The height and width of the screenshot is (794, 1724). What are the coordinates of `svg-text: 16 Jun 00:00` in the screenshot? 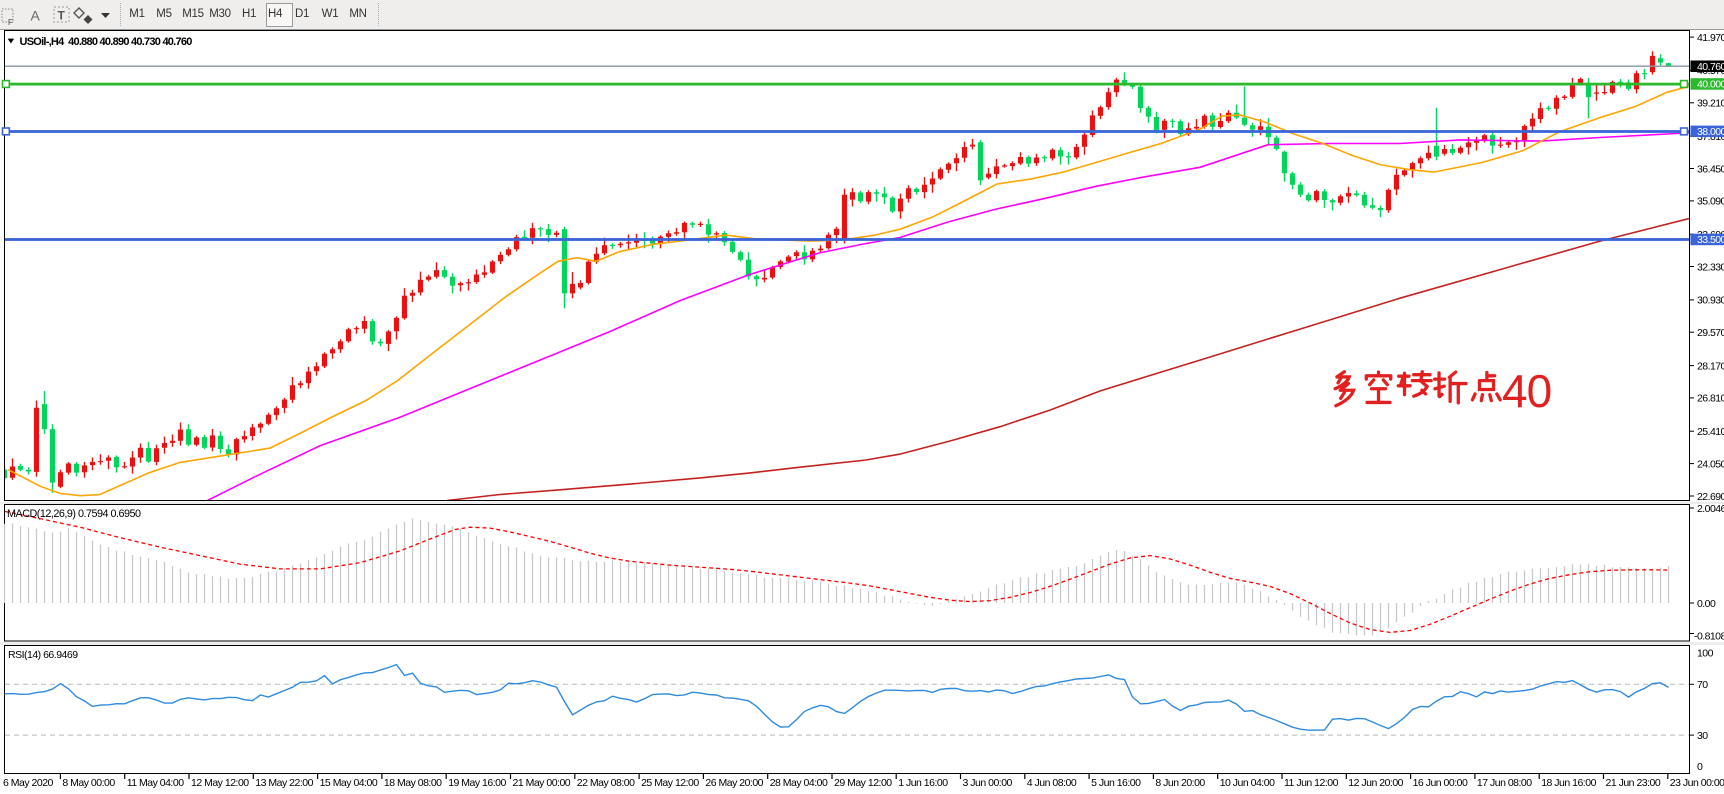 It's located at (1440, 783).